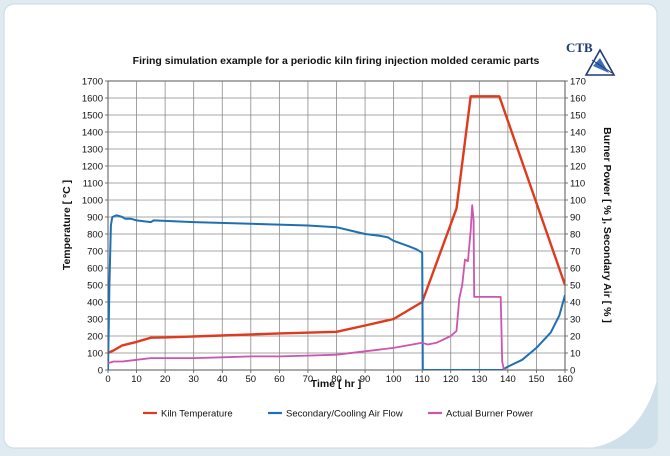  I want to click on y2-tick-label: 60, so click(575, 269).